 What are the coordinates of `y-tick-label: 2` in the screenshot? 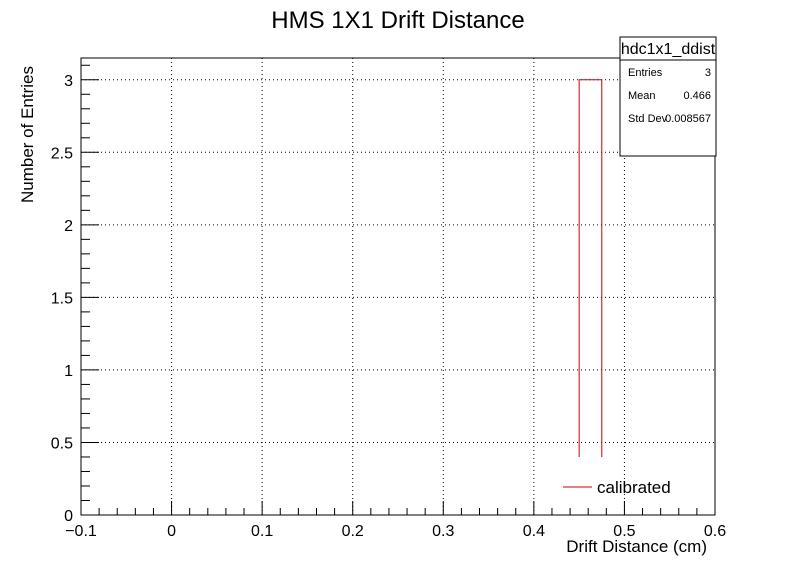 It's located at (68, 226).